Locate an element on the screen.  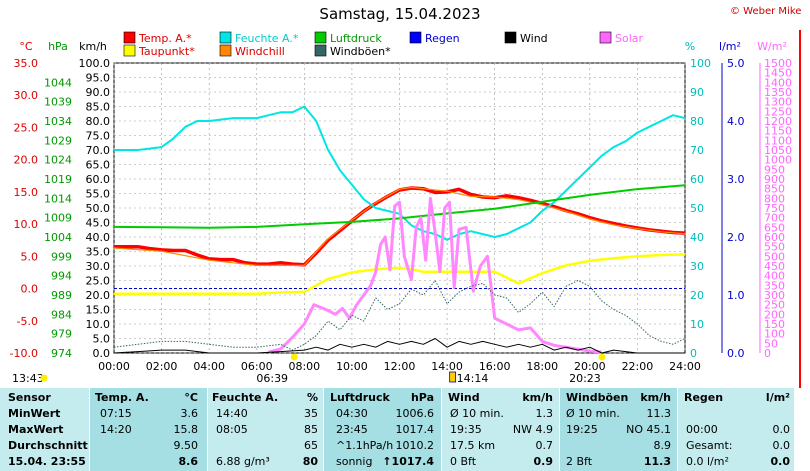
solar-tick-label: 500 is located at coordinates (774, 256).